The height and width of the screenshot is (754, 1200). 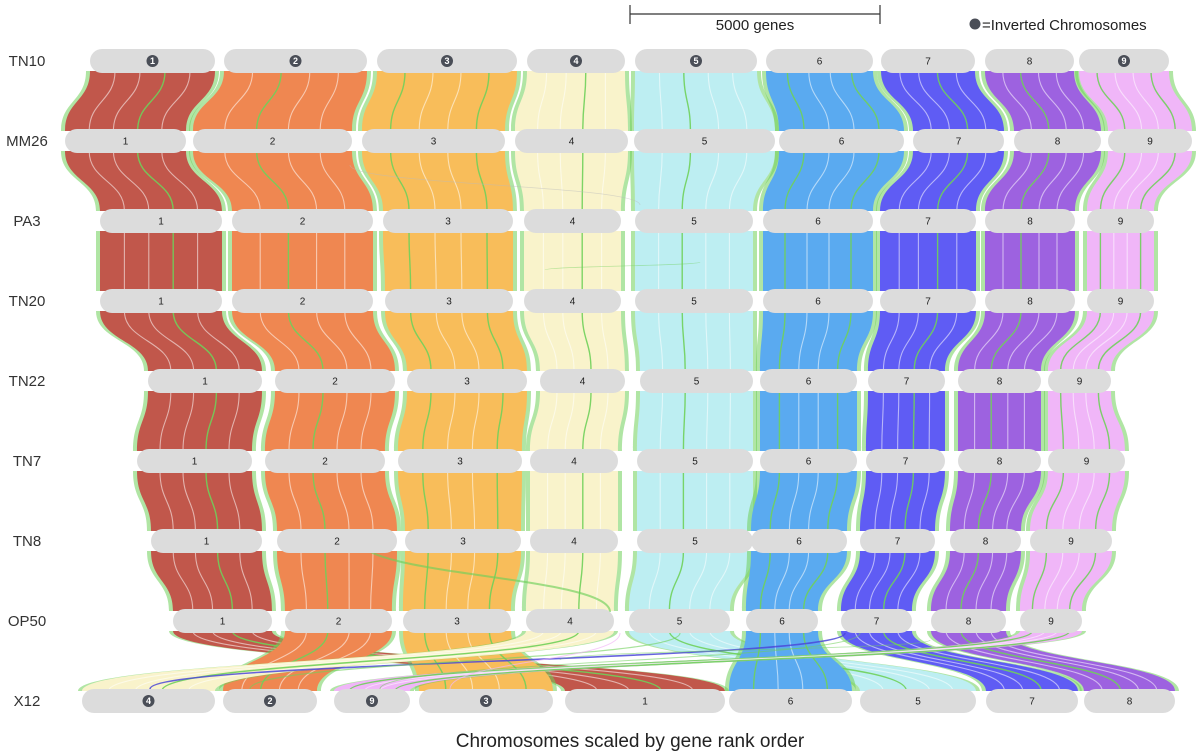 I want to click on chromosome-label: 3, so click(x=463, y=542).